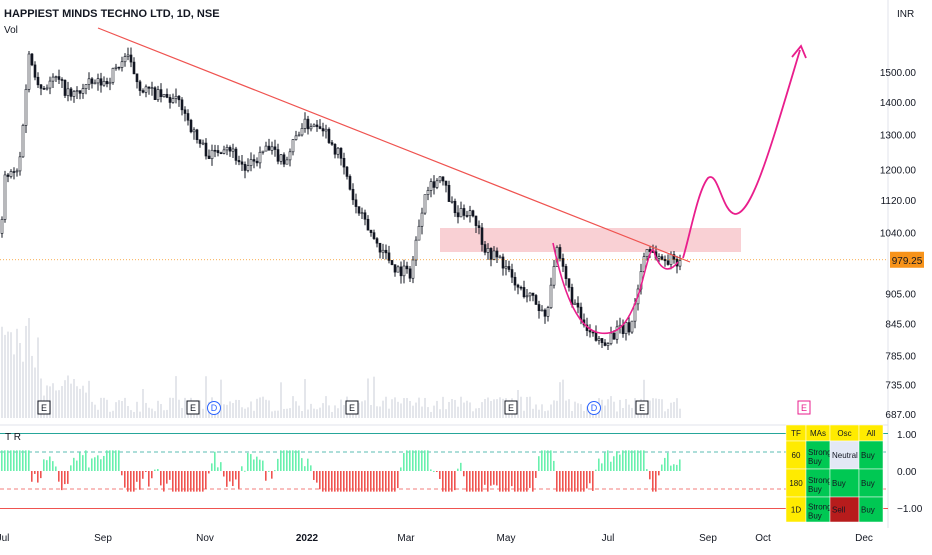 This screenshot has width=932, height=555. Describe the element at coordinates (11, 30) in the screenshot. I see `volume-label: Vol` at that location.